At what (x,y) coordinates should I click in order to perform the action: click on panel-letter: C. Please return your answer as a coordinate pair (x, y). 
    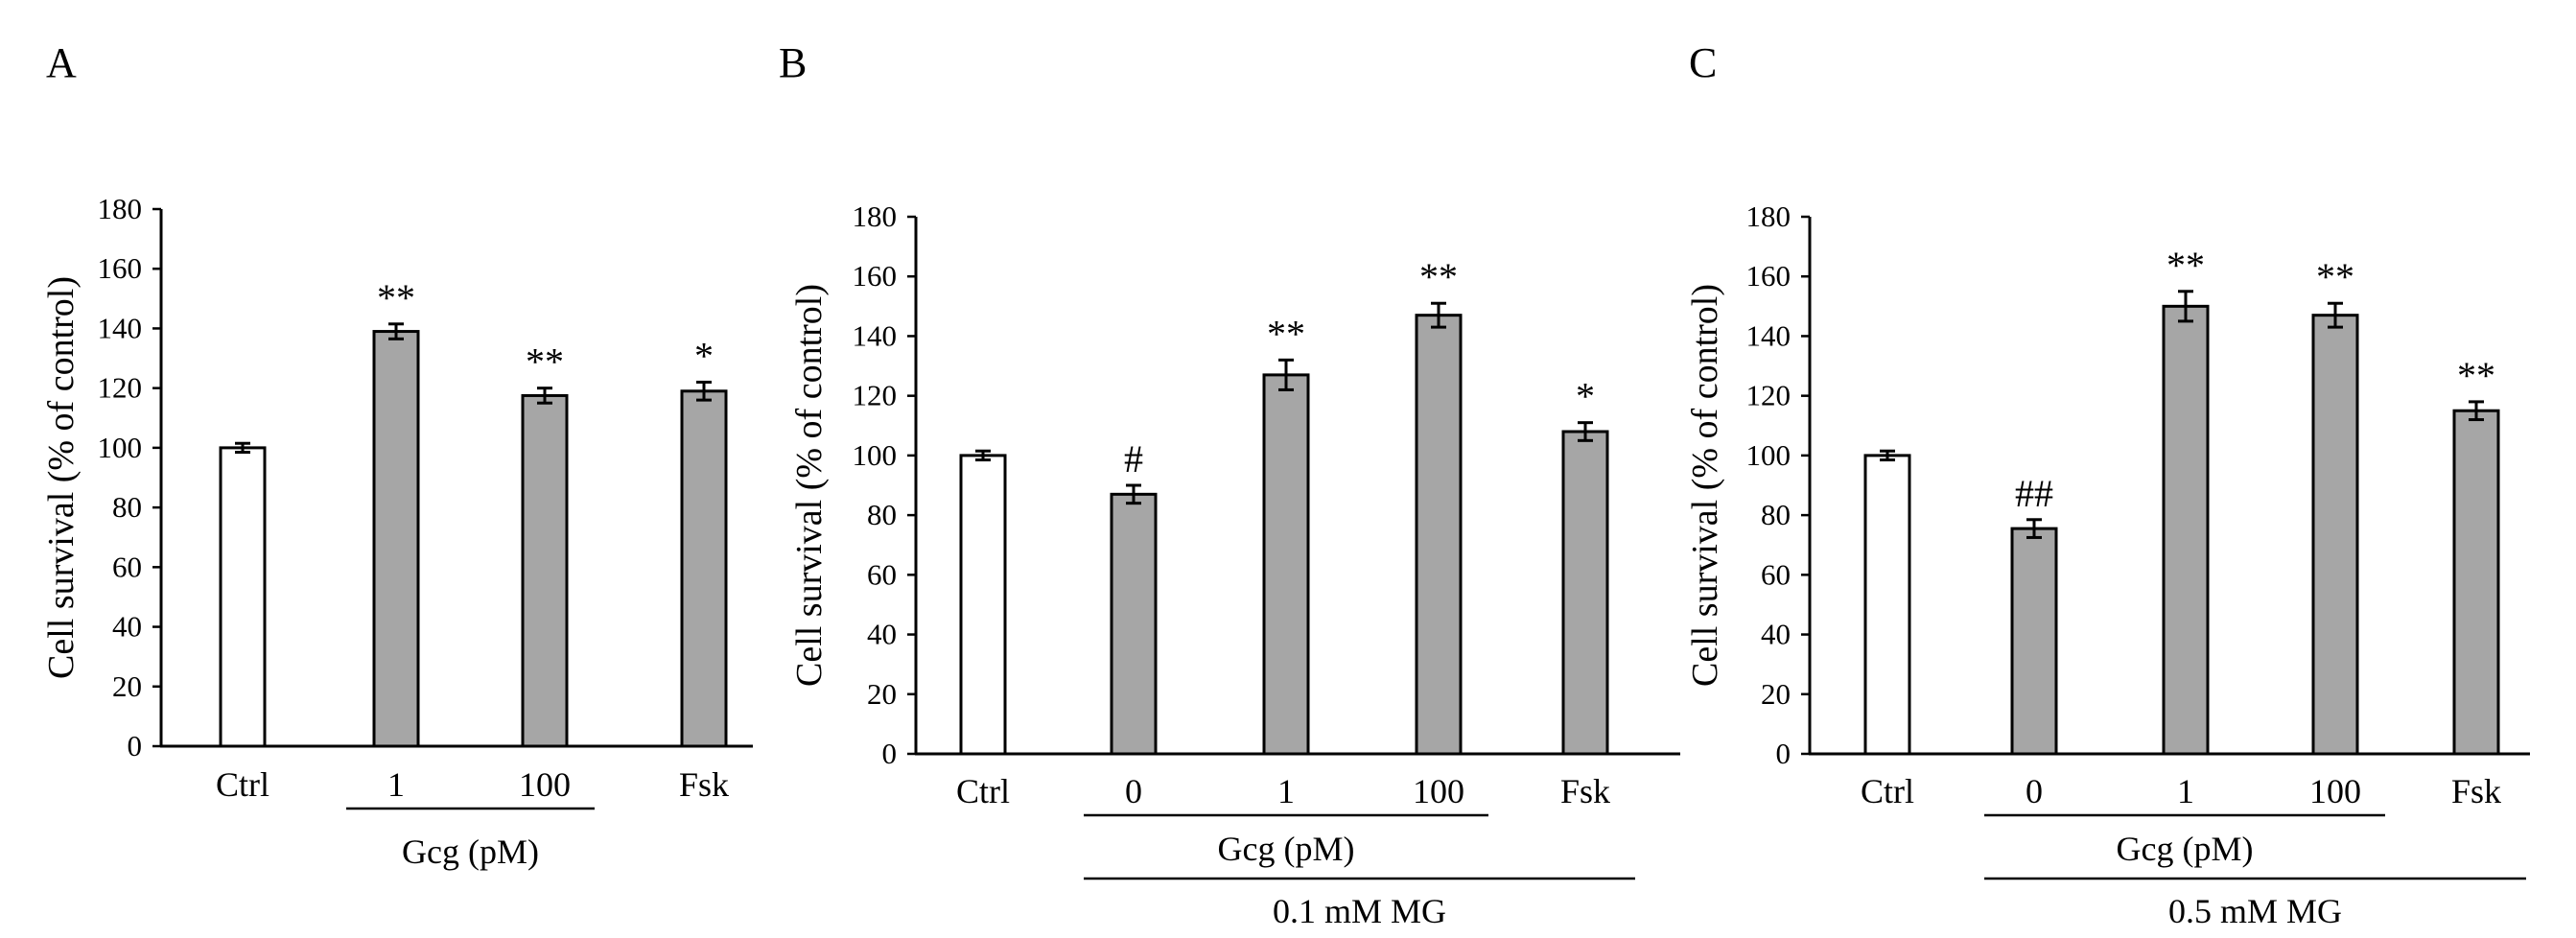
    Looking at the image, I should click on (1703, 62).